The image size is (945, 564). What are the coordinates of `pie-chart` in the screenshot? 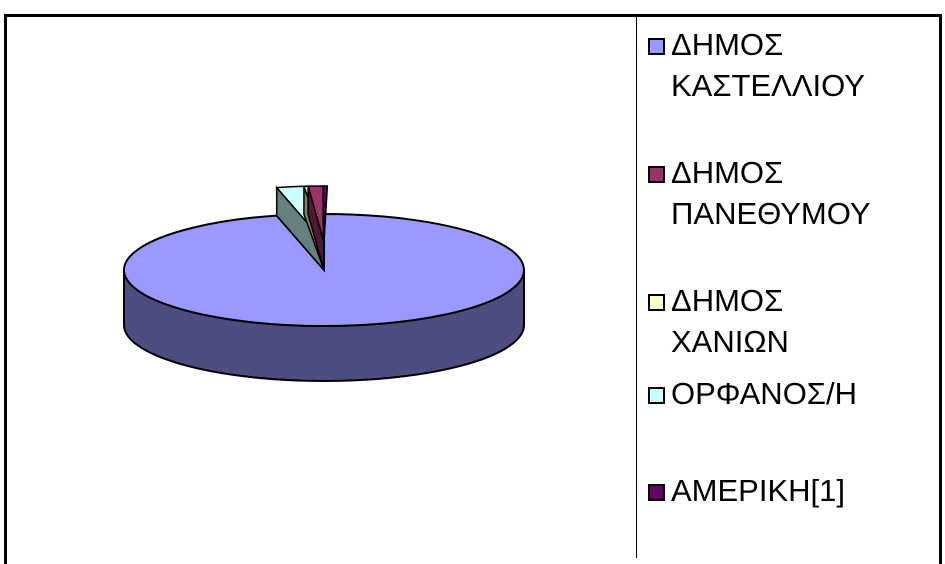 It's located at (324, 283).